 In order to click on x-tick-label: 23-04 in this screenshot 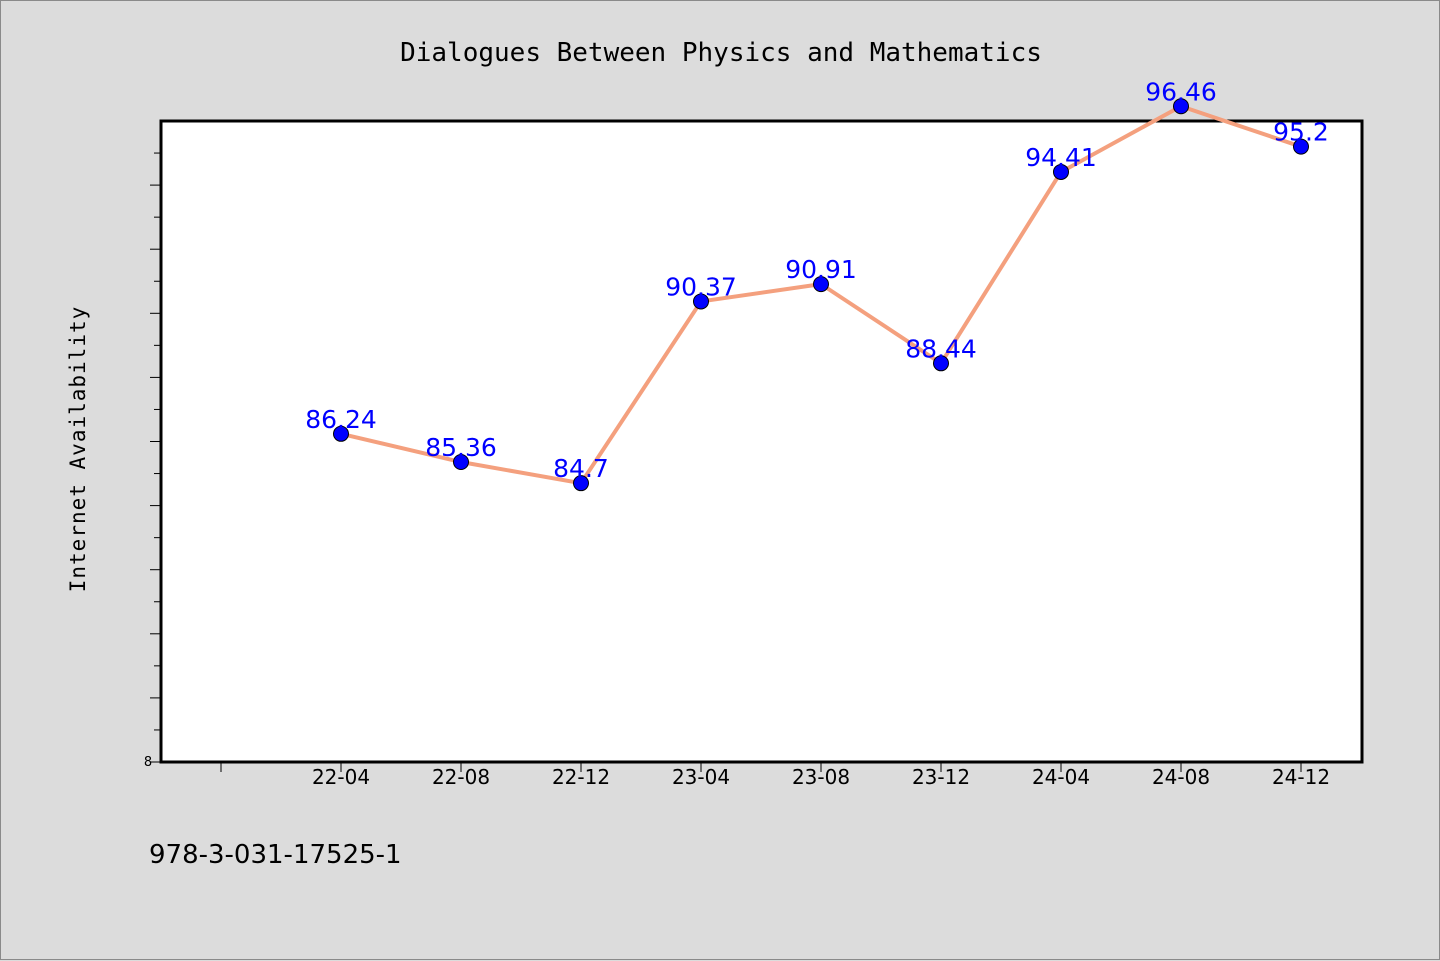, I will do `click(701, 777)`.